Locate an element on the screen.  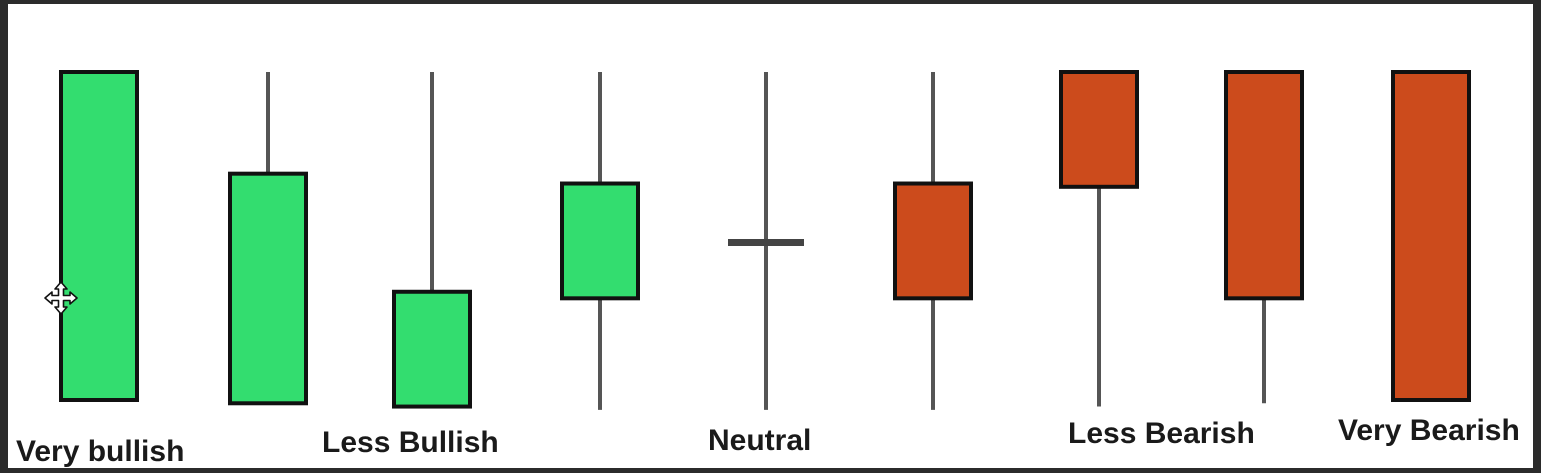
label-less-bearish: Less Bearish is located at coordinates (1161, 433).